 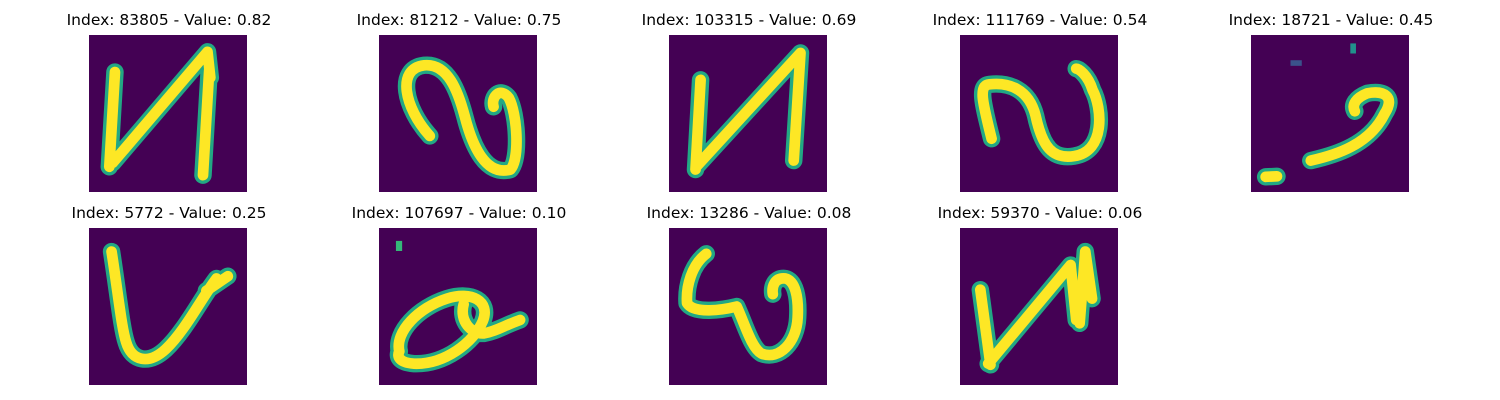 I want to click on sample-panel-18721: Index: 18721 - Value: 0.45, so click(x=1331, y=96).